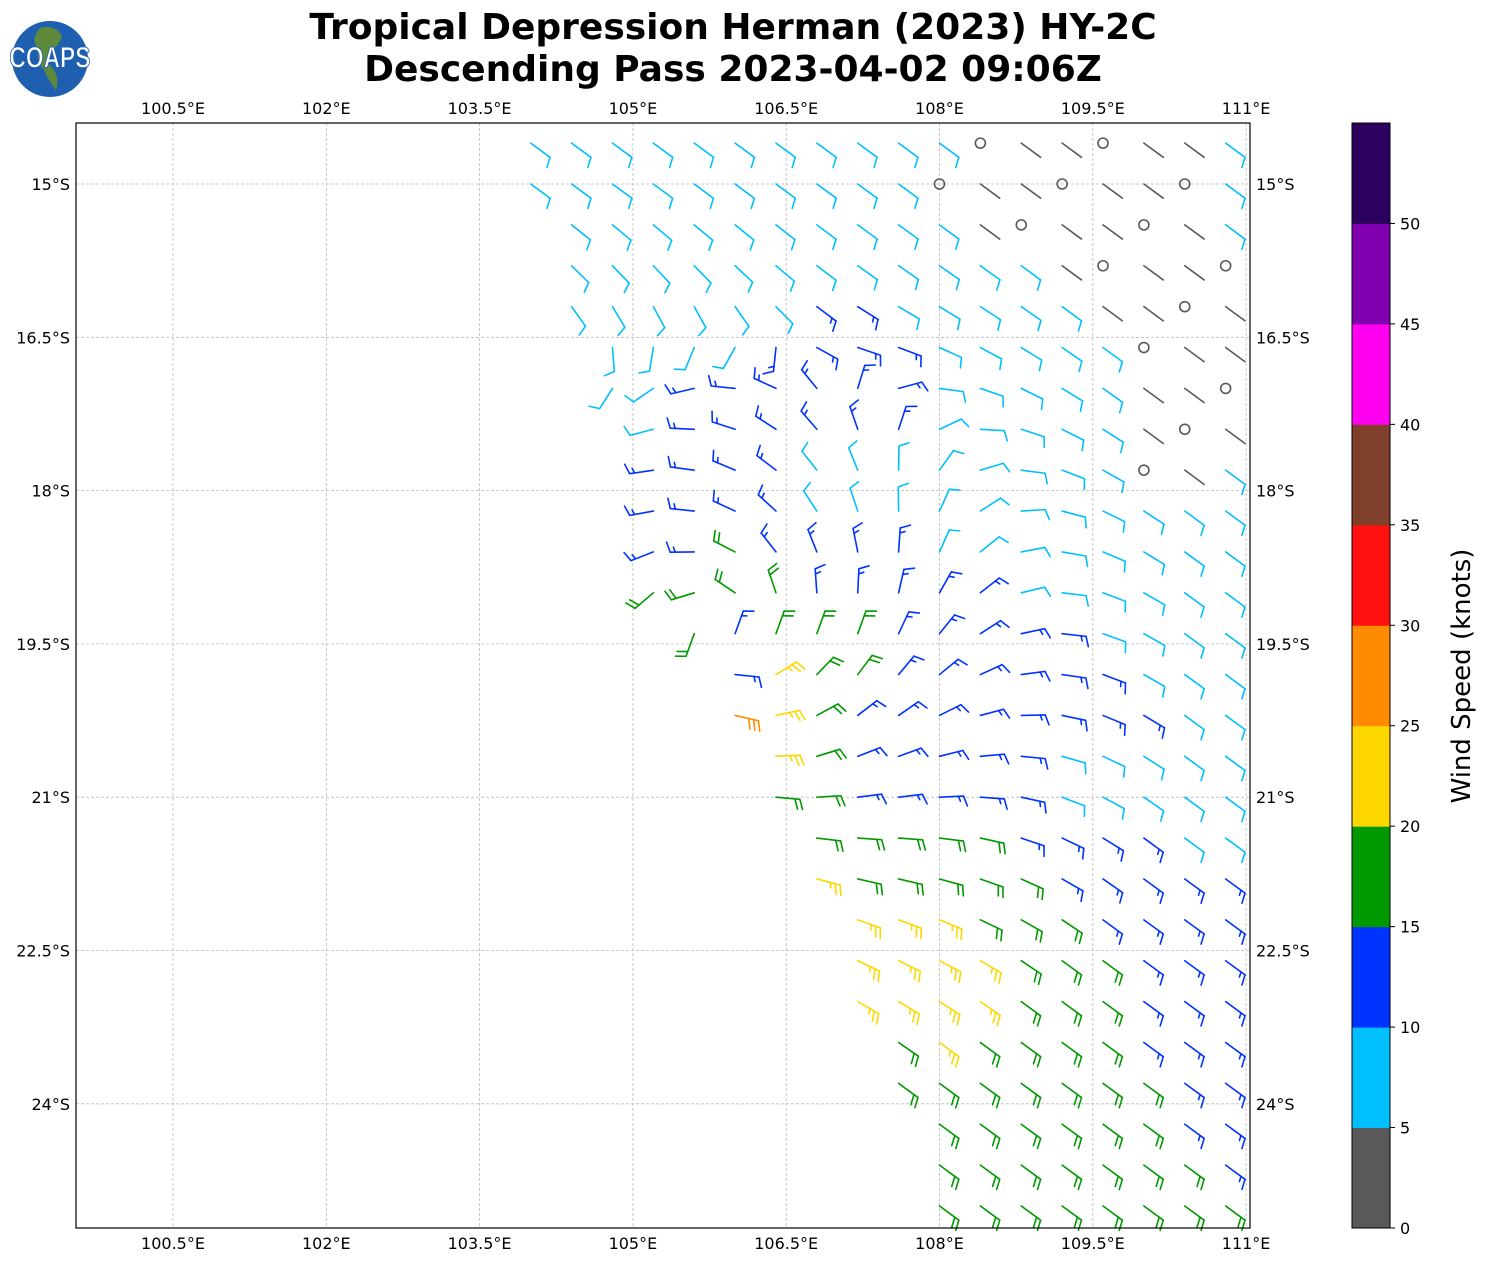  I want to click on lat-tick-label-right: 15°S, so click(1275, 184).